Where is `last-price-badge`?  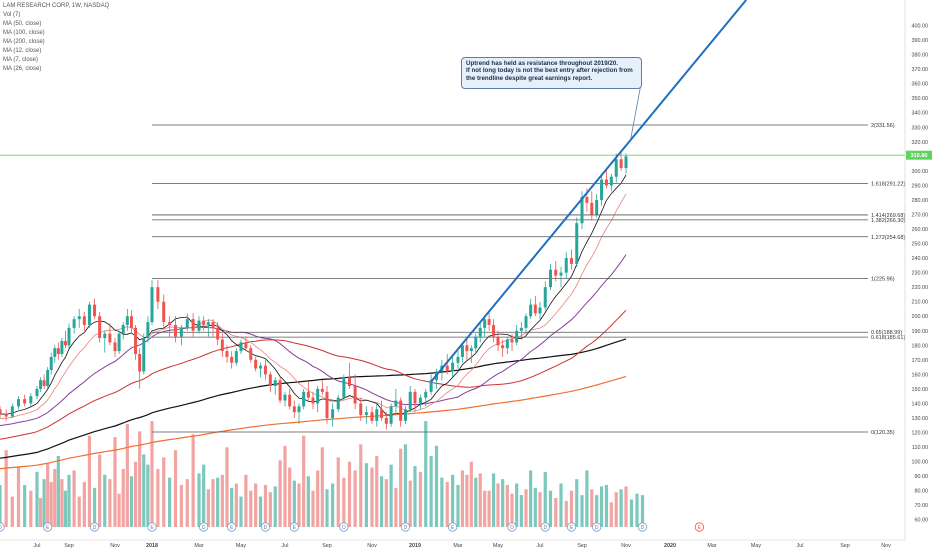
last-price-badge is located at coordinates (919, 155).